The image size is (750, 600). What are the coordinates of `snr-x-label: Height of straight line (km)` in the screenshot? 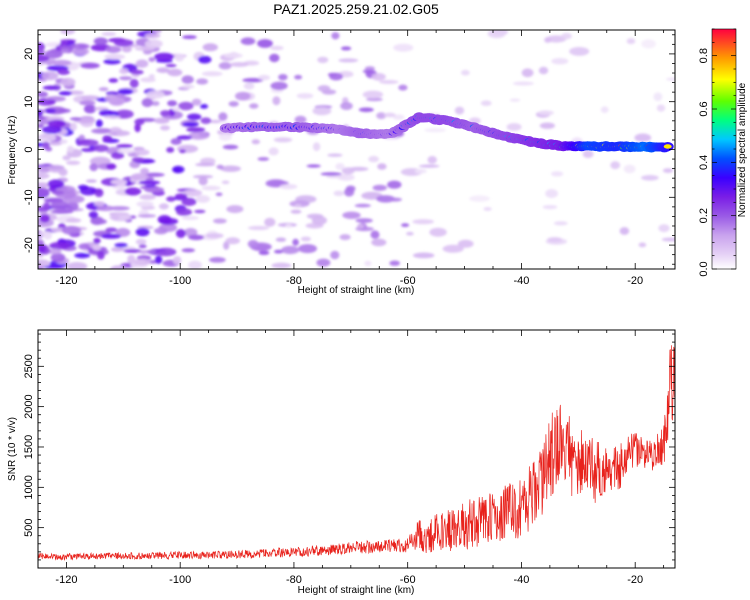 It's located at (356, 590).